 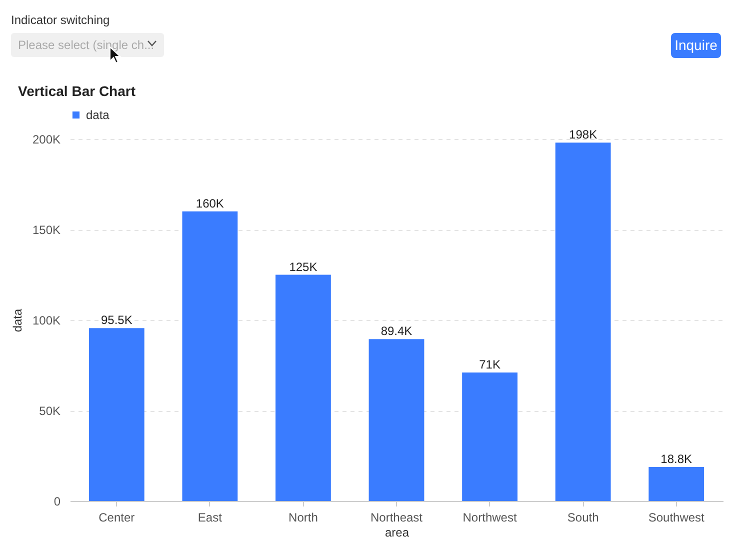 I want to click on data-label: 125K, so click(x=303, y=267).